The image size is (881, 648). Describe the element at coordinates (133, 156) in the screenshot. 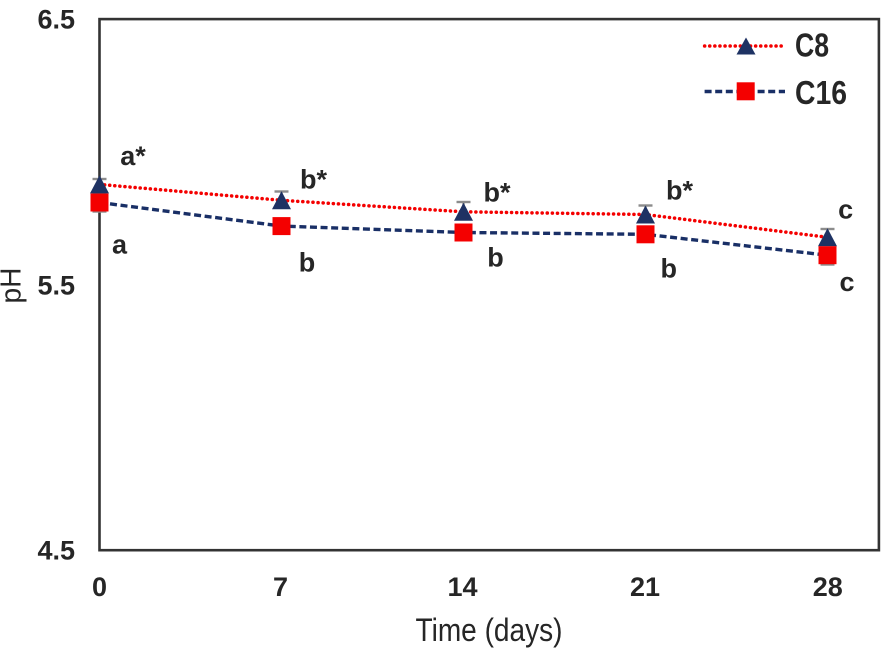

I see `svg-text: a*` at that location.